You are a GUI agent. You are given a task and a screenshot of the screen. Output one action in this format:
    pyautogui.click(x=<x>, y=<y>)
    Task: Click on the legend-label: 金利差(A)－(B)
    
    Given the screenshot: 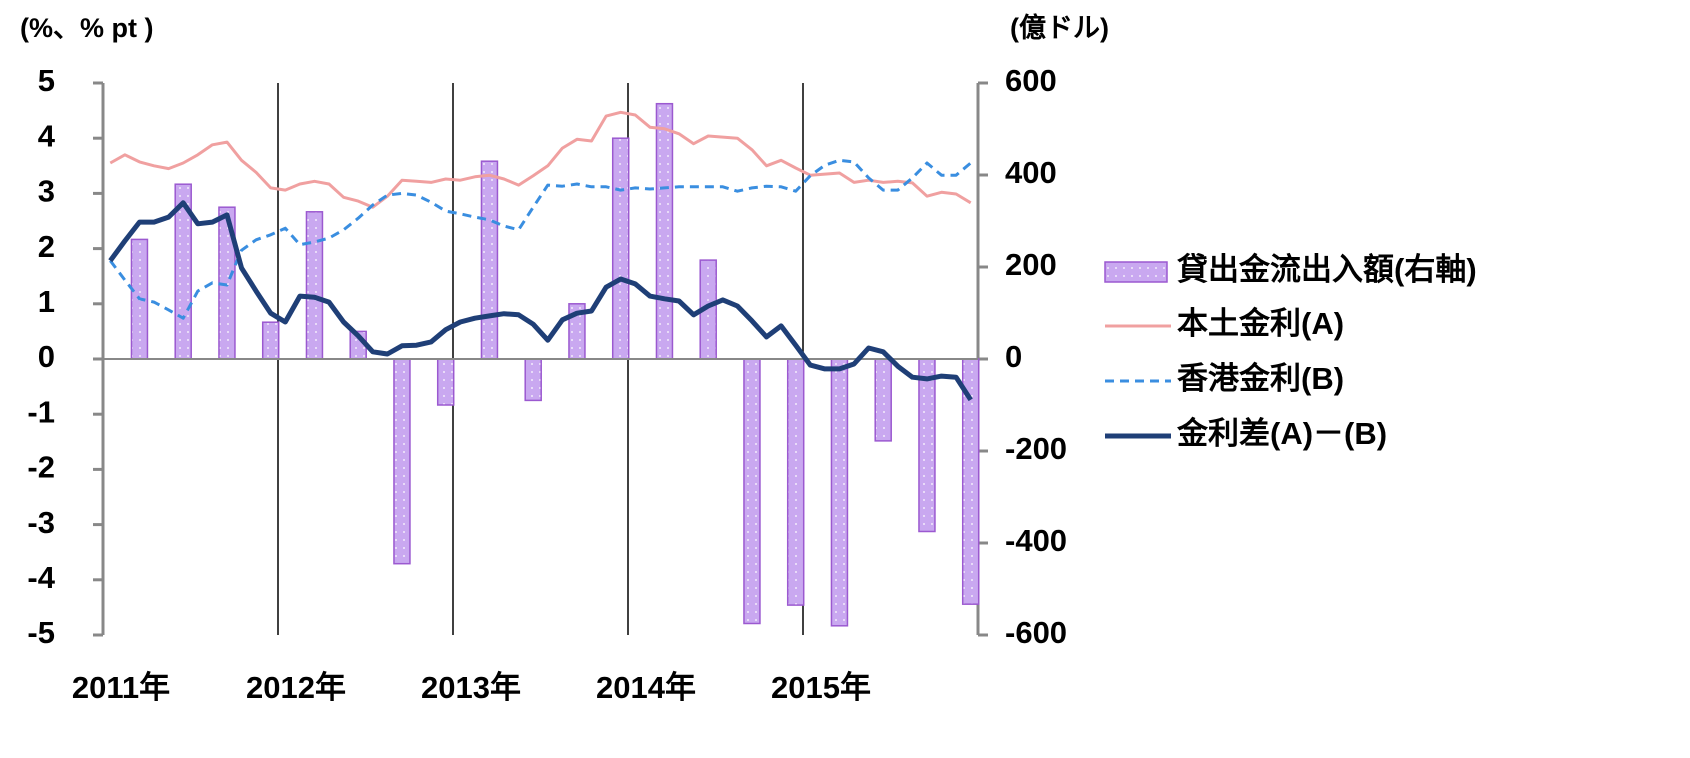 What is the action you would take?
    pyautogui.click(x=1281, y=433)
    